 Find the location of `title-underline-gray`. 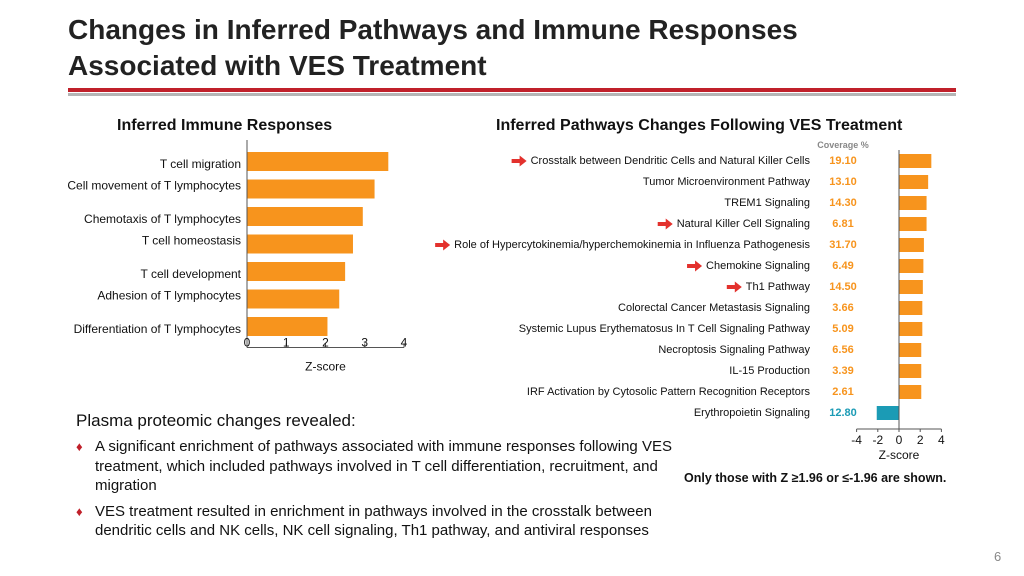

title-underline-gray is located at coordinates (512, 94).